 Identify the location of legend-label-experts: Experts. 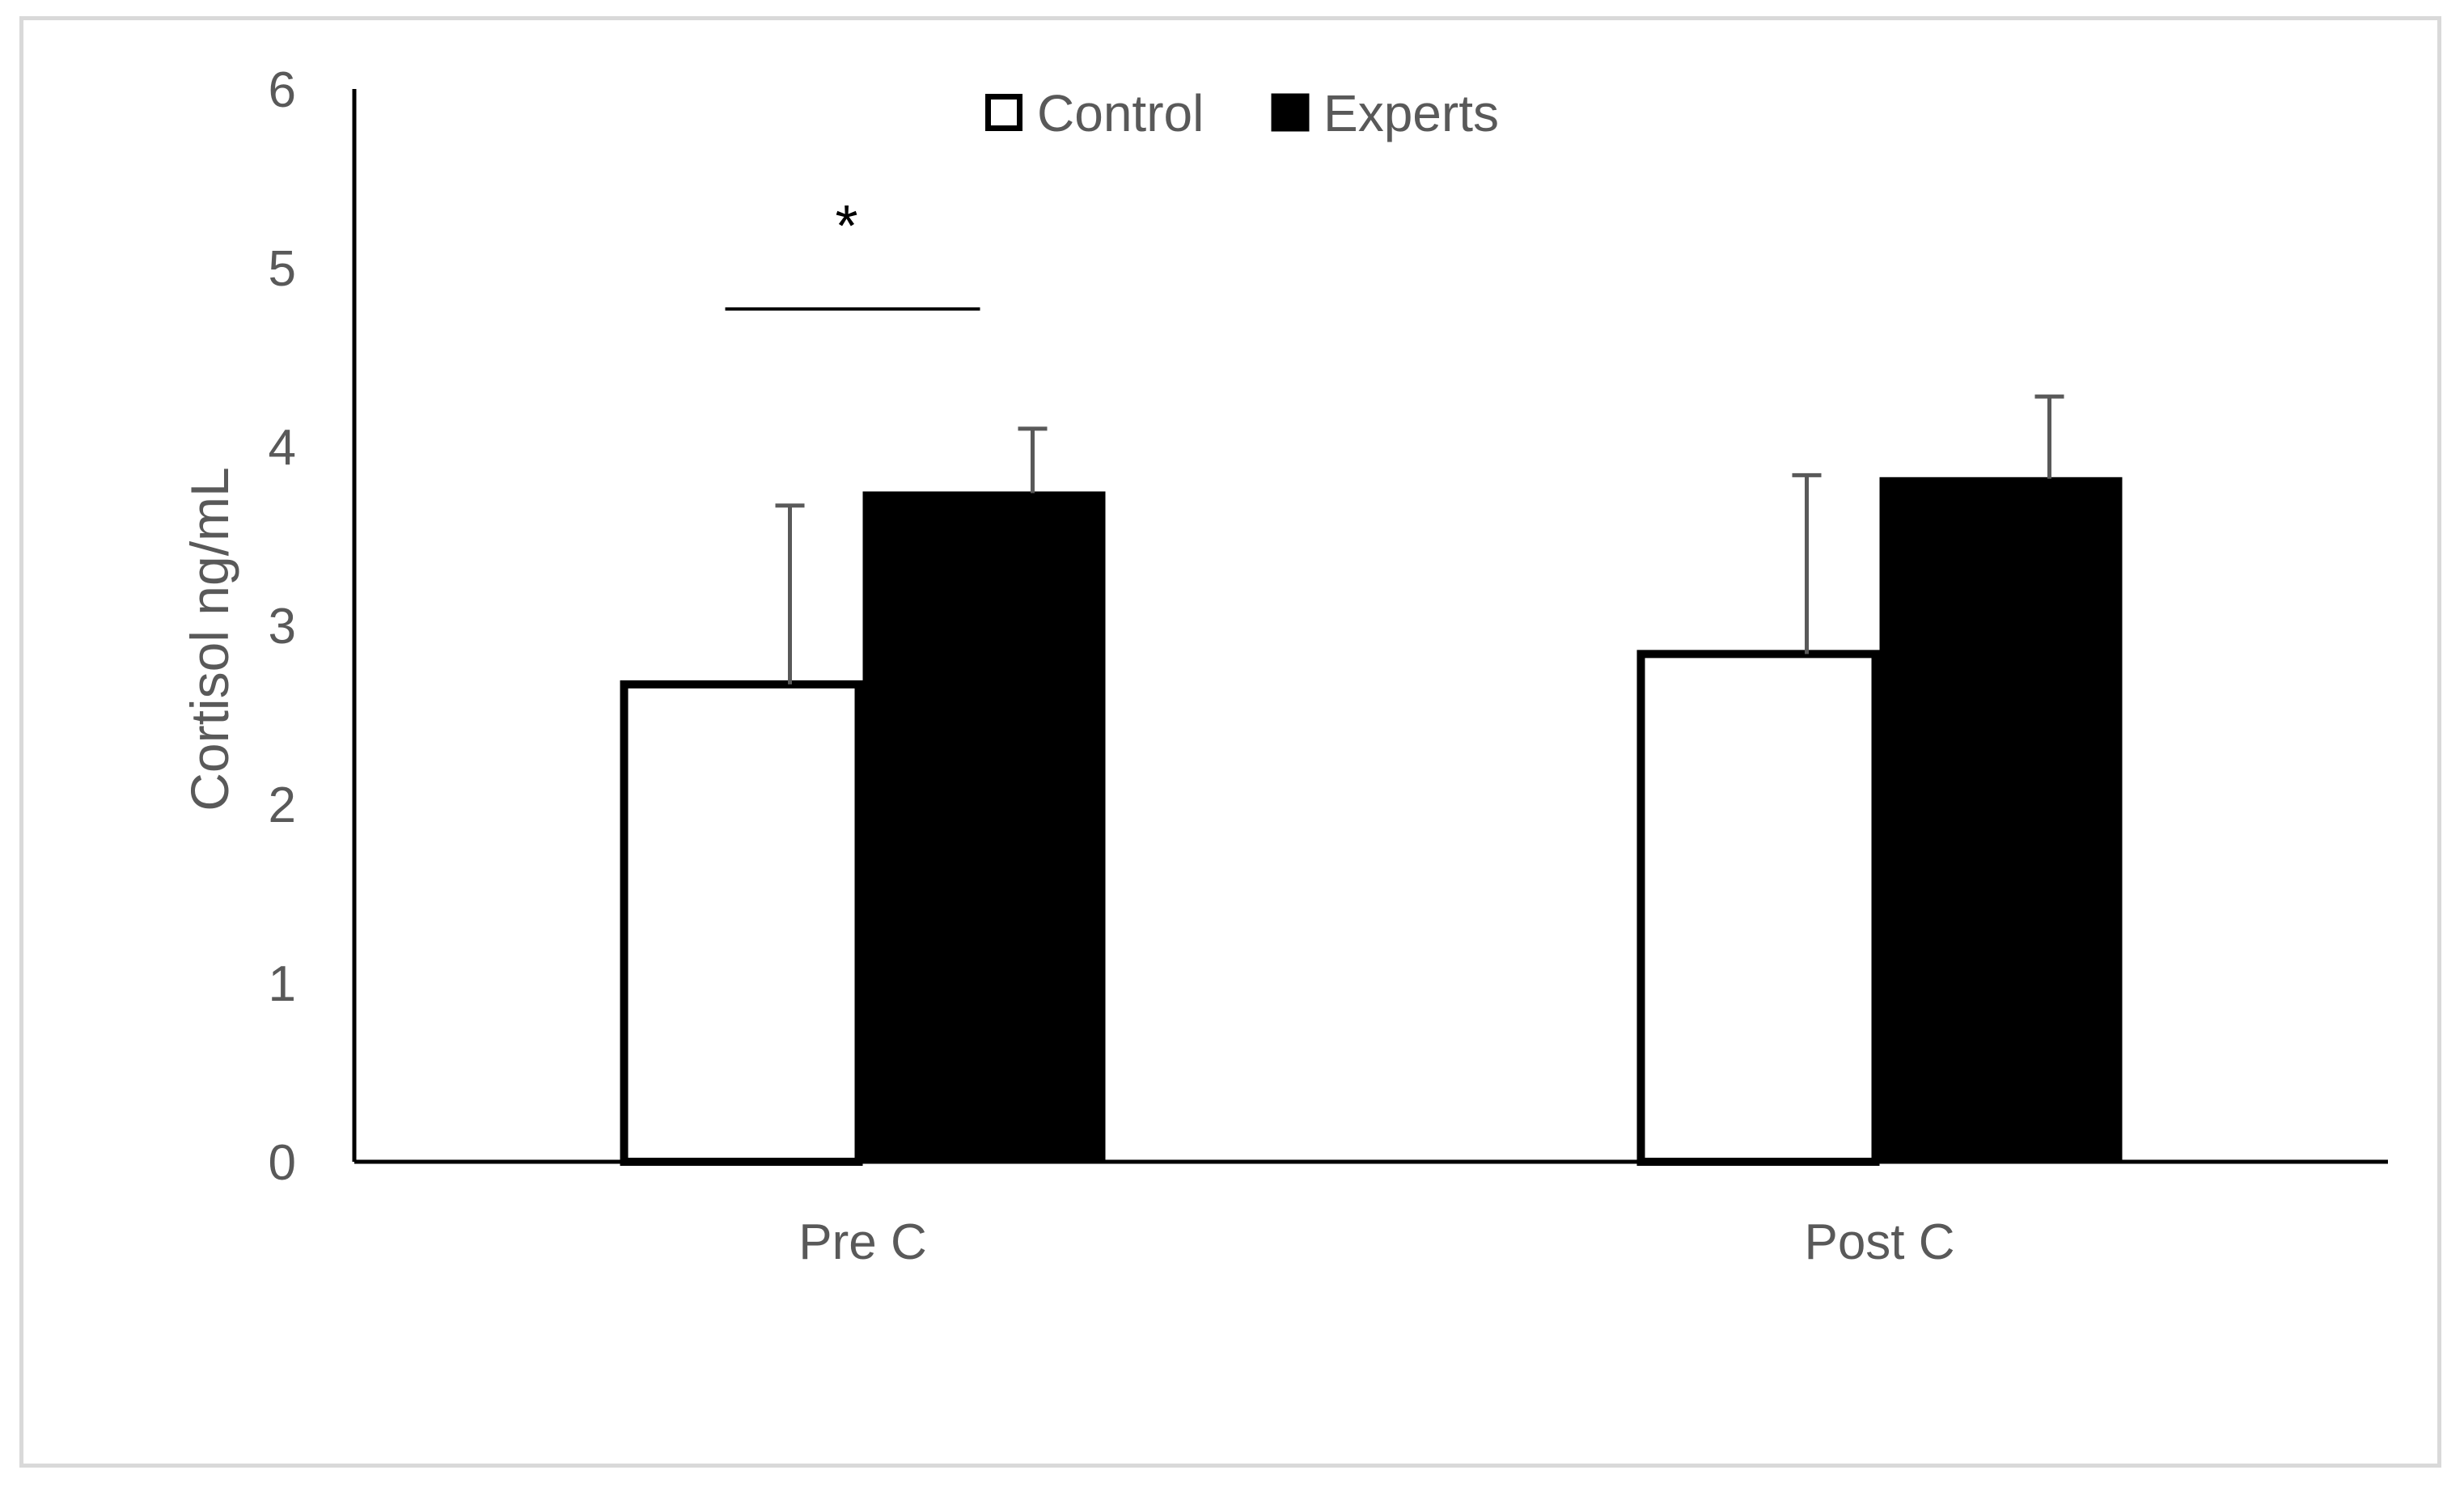
(1411, 113).